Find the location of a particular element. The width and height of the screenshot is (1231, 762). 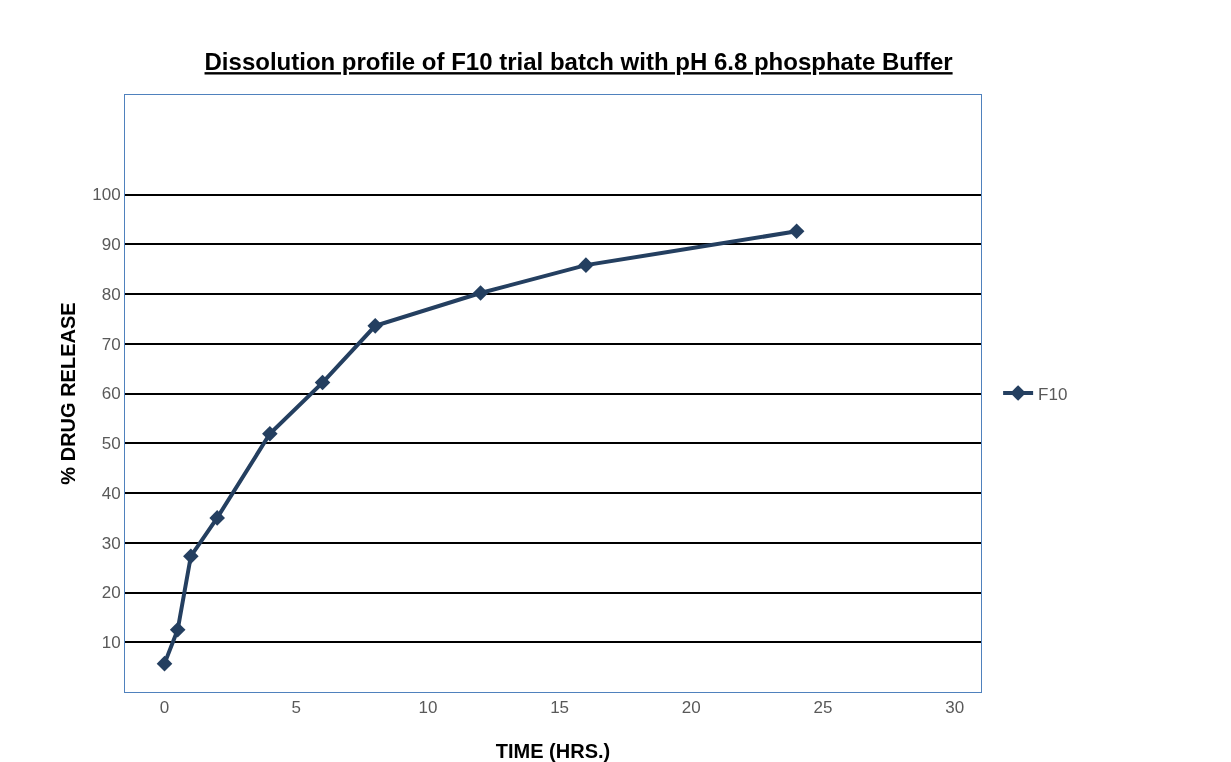

x-tick-label: 30 is located at coordinates (955, 708).